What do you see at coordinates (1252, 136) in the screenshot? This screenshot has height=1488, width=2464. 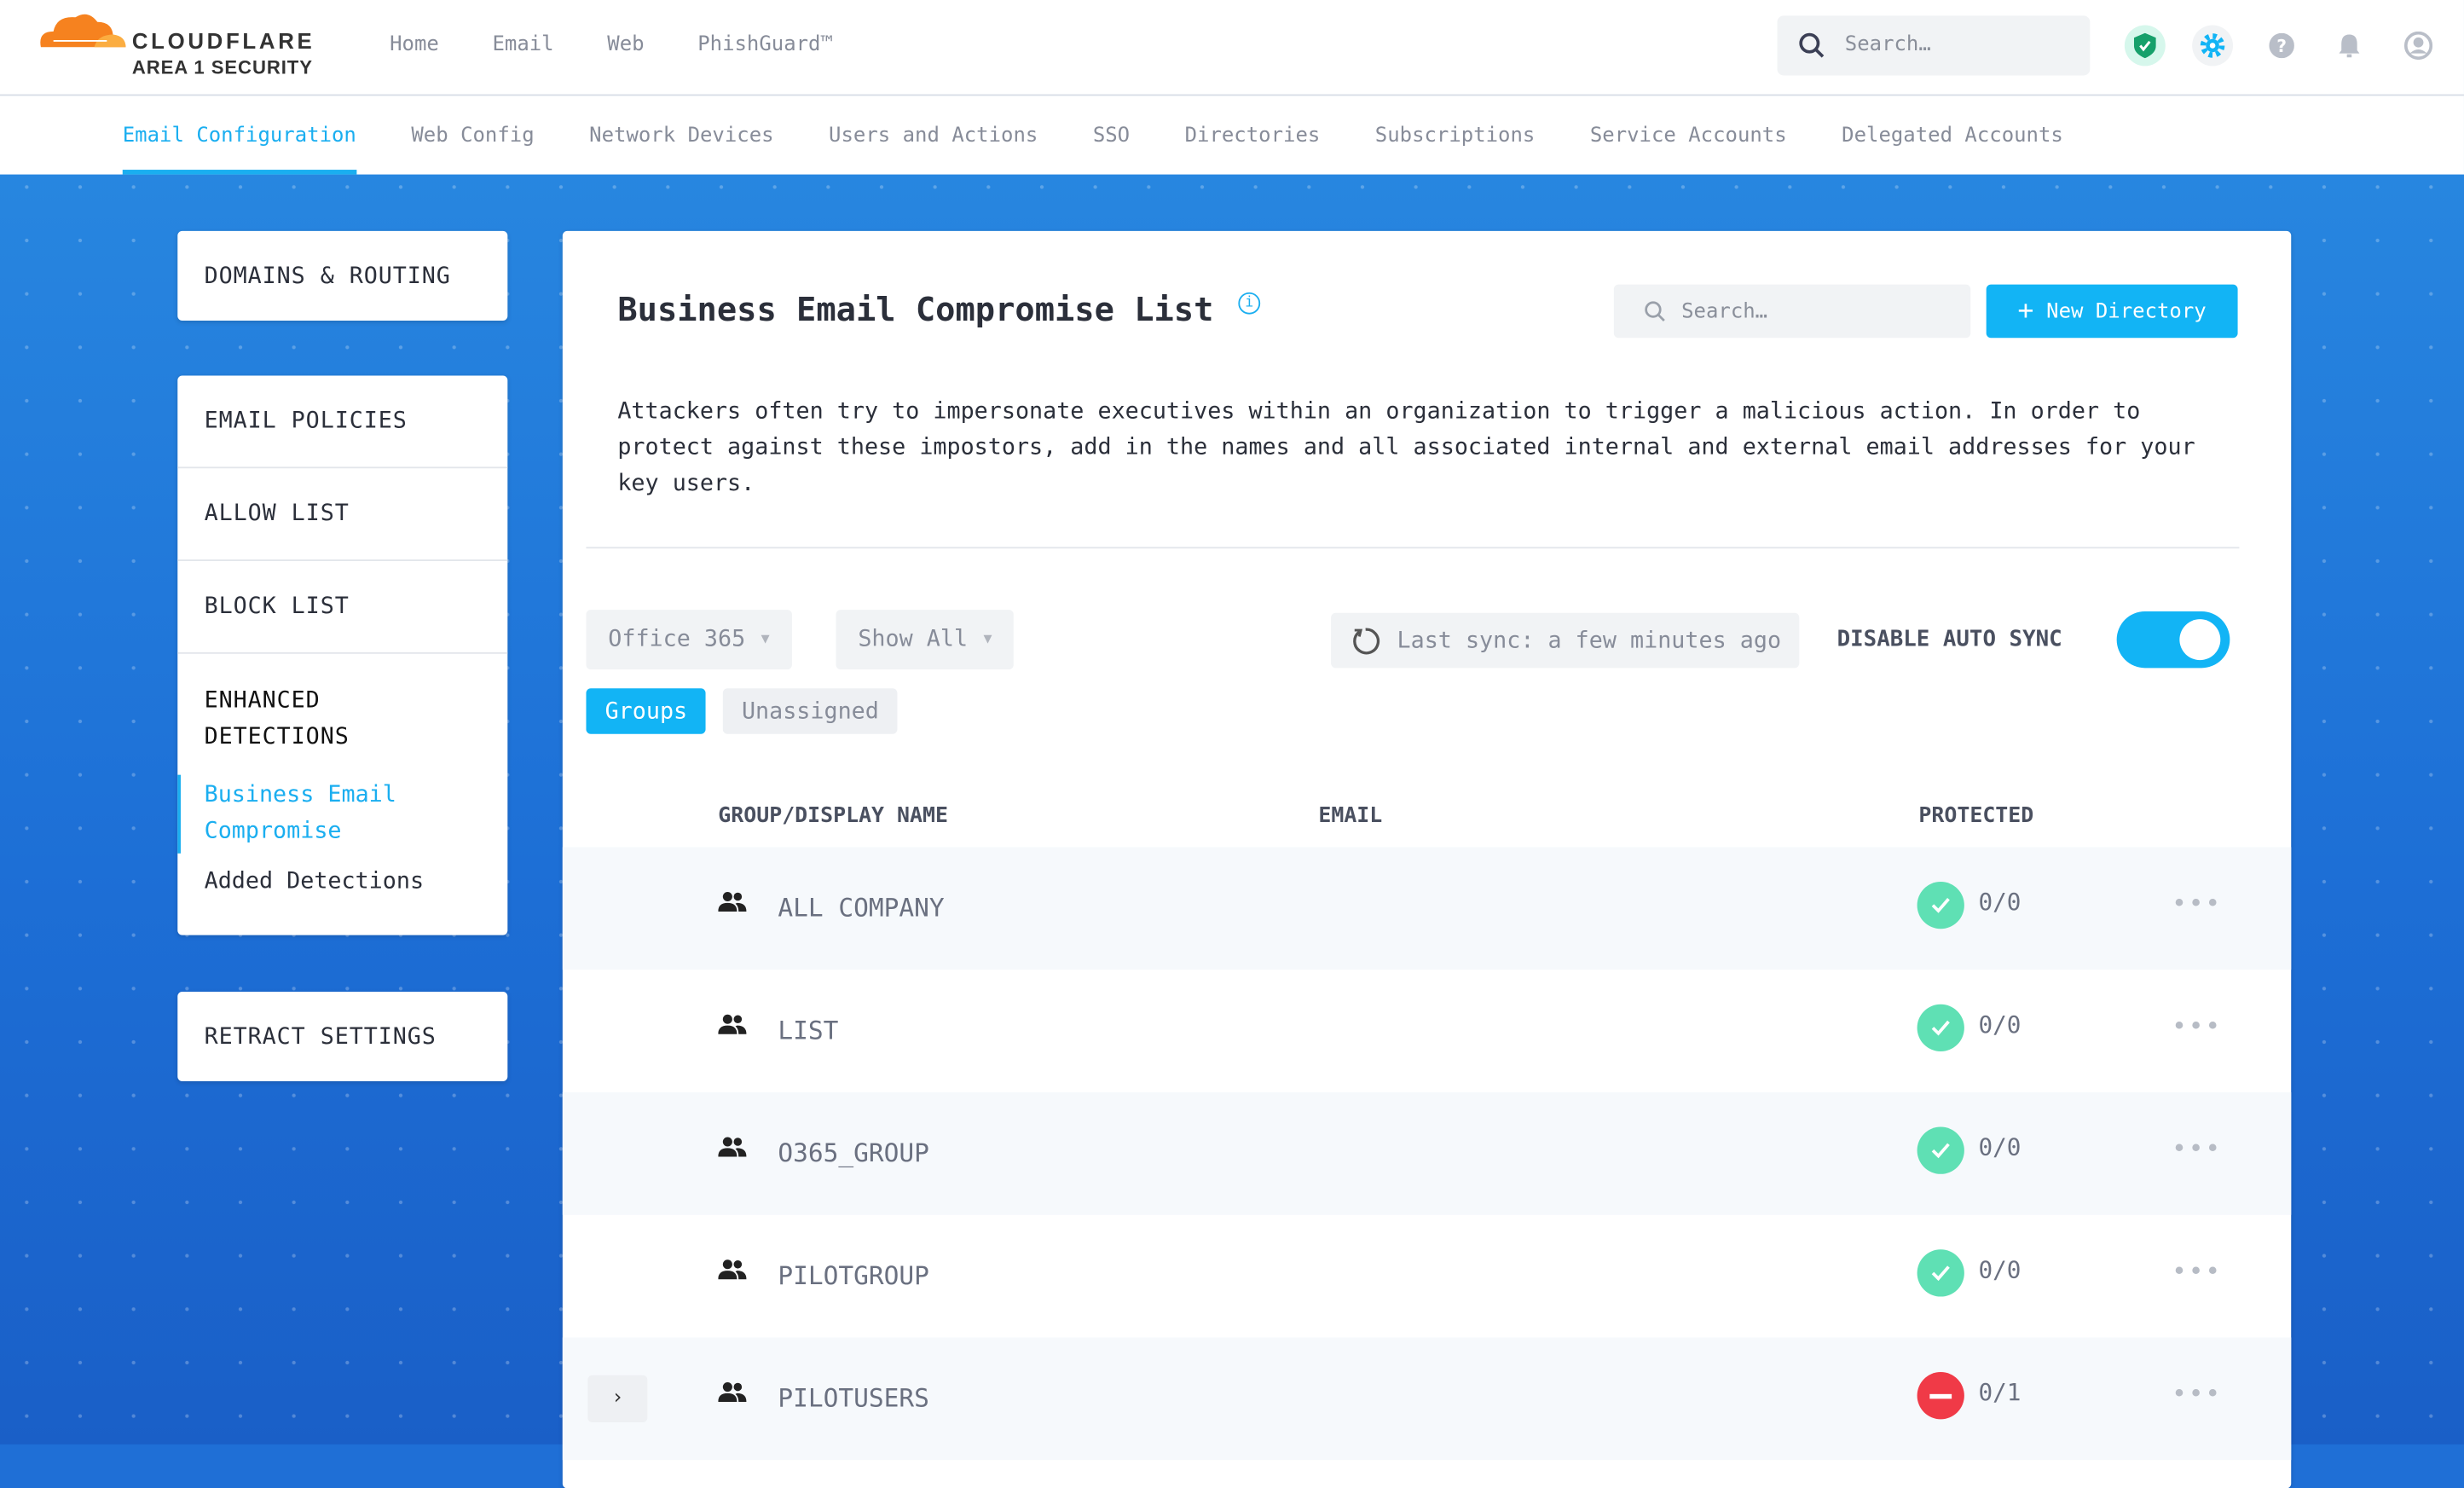 I see `tab-directories: Directories` at bounding box center [1252, 136].